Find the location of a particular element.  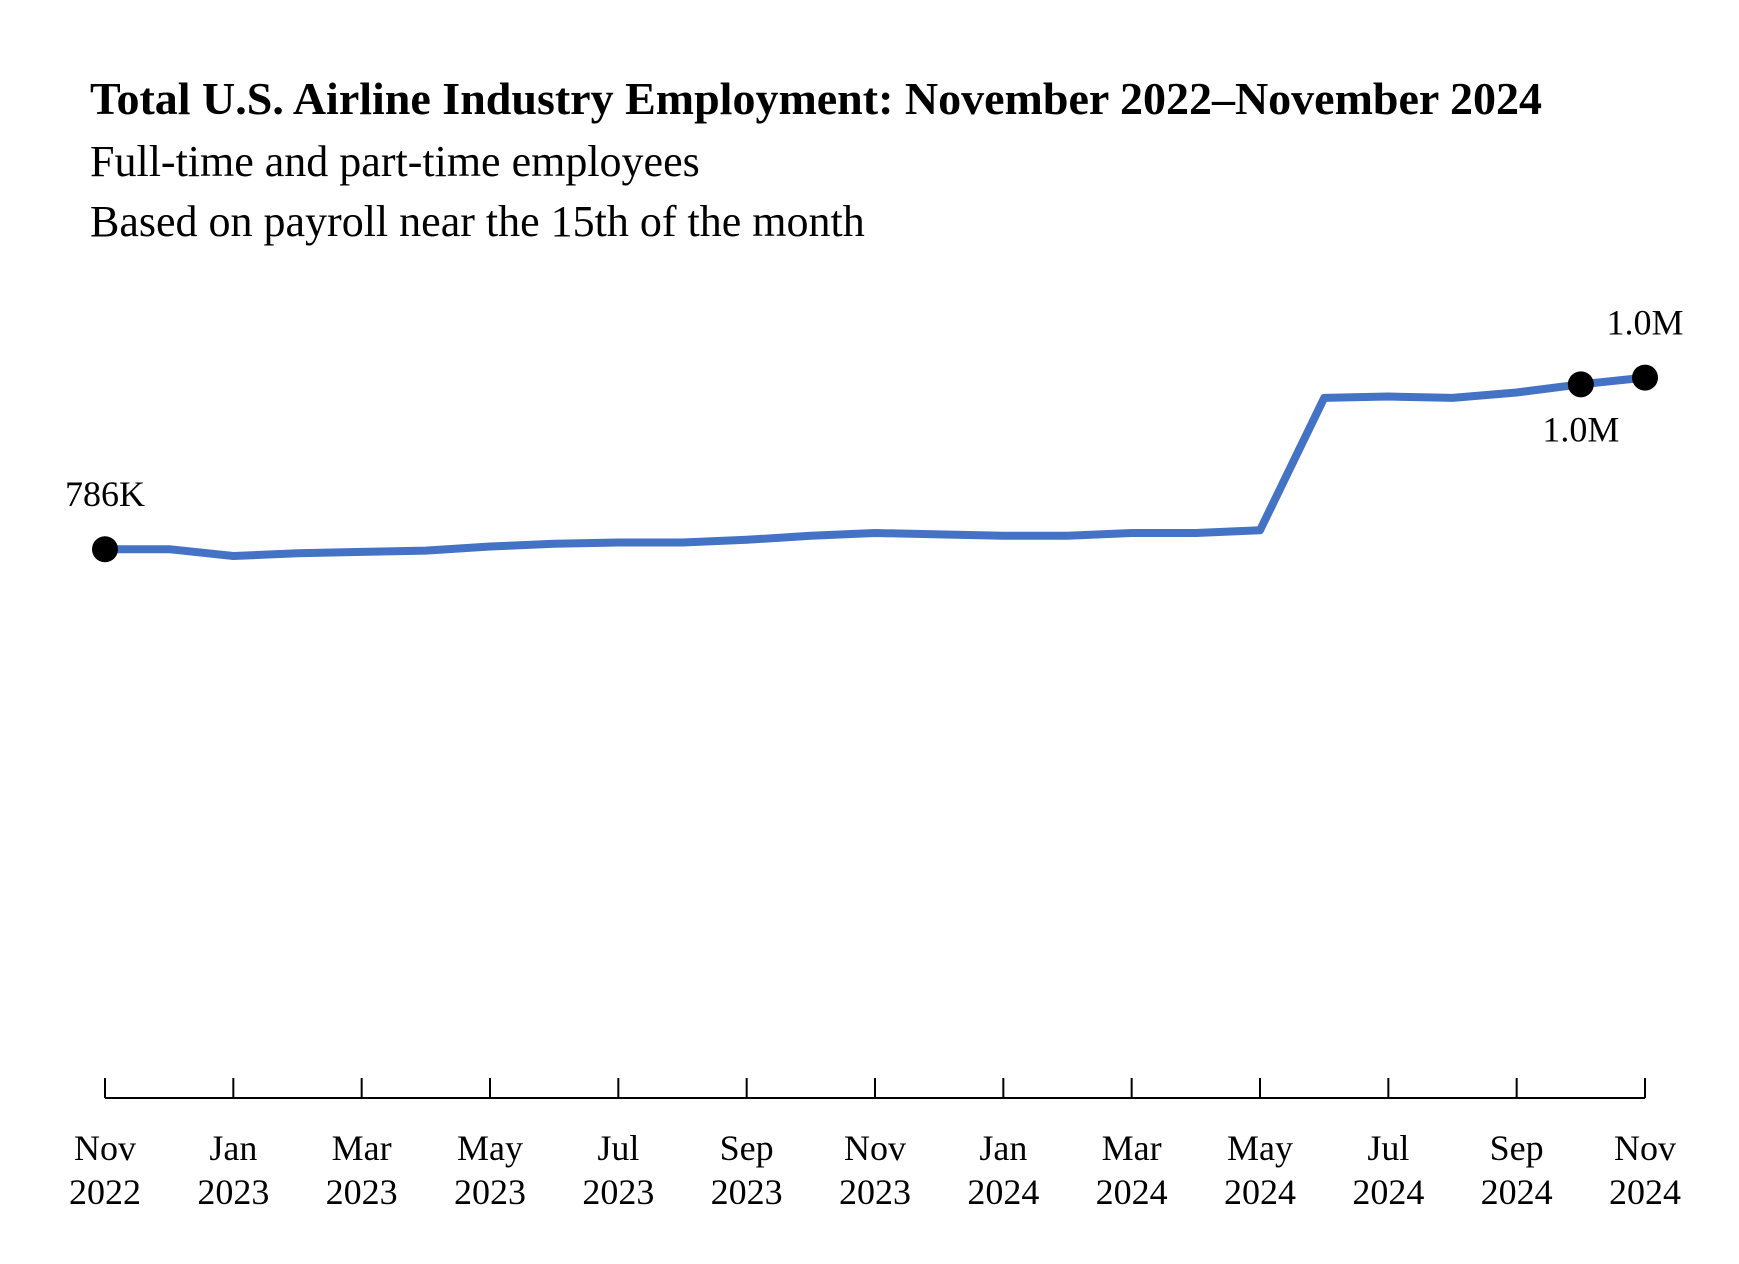

series-line is located at coordinates (875, 466).